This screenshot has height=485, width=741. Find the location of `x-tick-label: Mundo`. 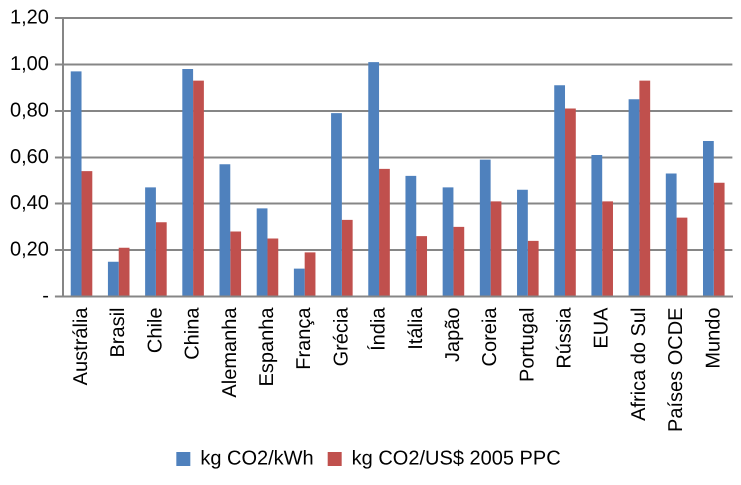

x-tick-label: Mundo is located at coordinates (713, 338).